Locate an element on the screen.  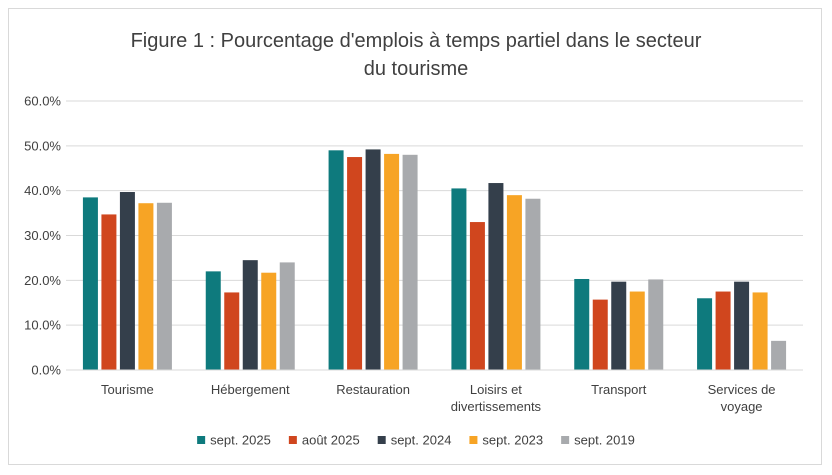
category-label: Transport is located at coordinates (619, 389).